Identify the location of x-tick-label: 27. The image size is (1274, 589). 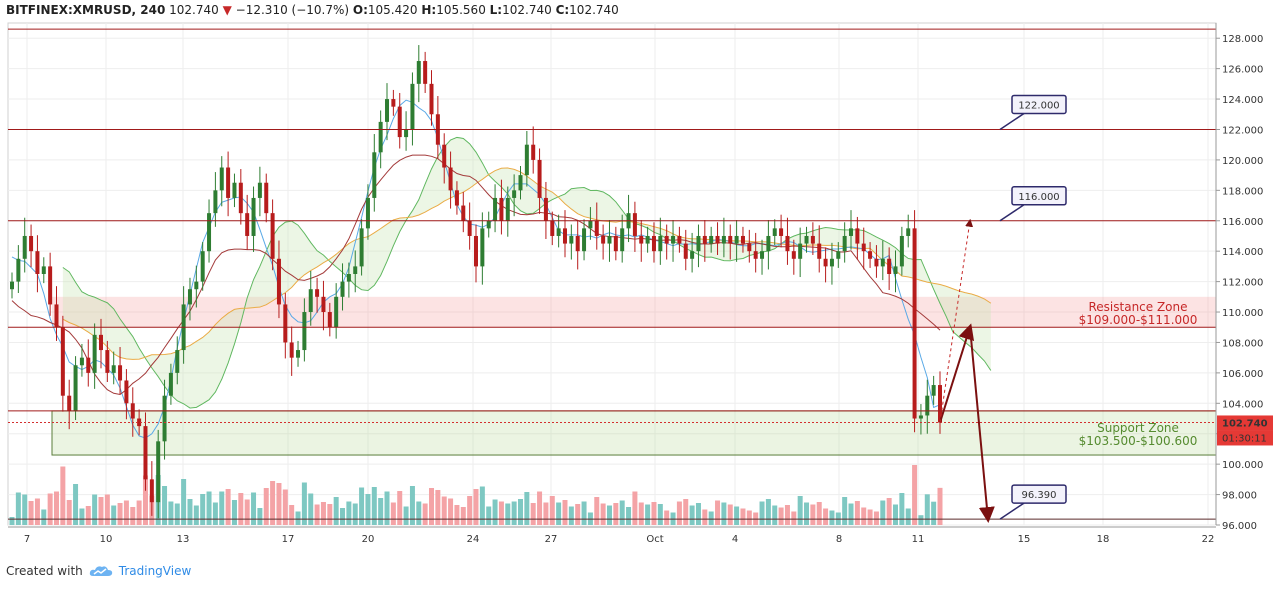
(551, 539).